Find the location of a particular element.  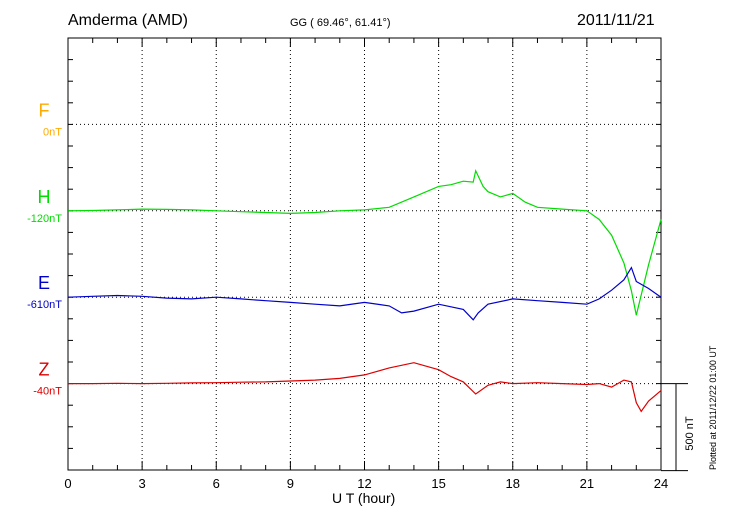

series-line-z is located at coordinates (365, 387).